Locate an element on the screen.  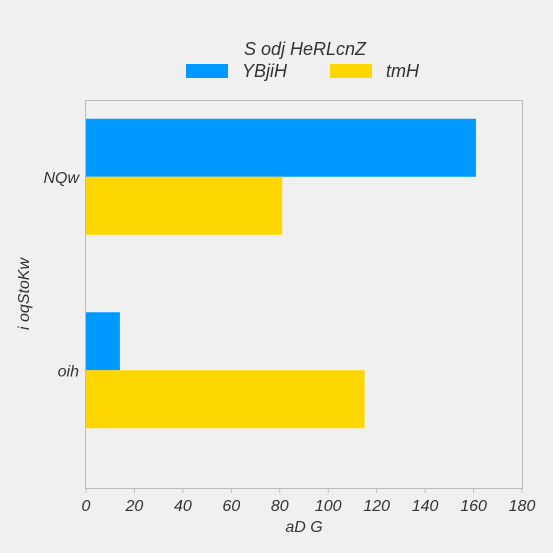
bar-YBjiH-oih is located at coordinates (103, 341).